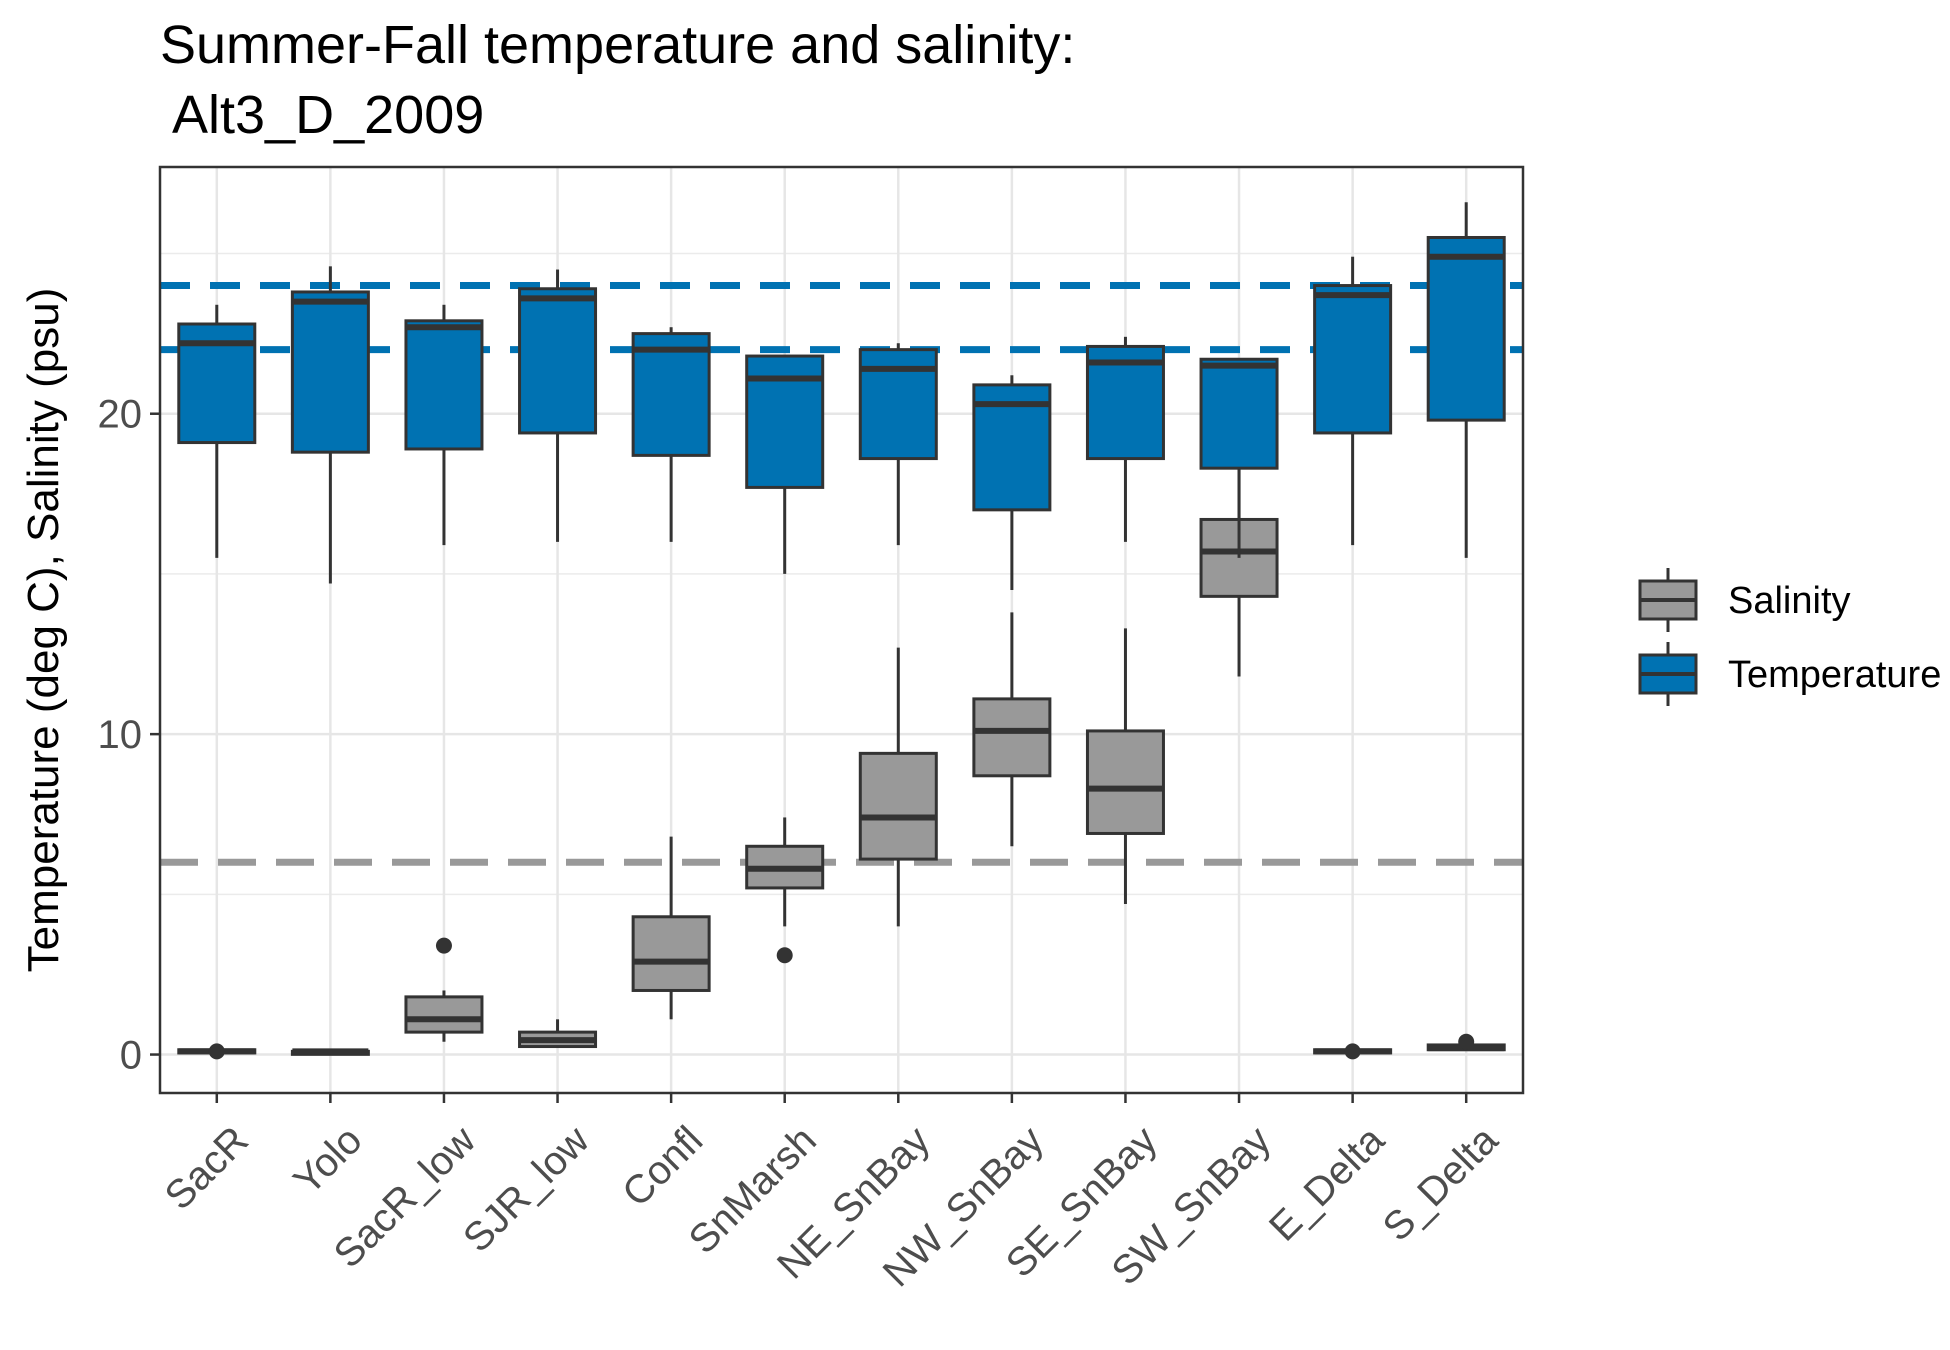 Image resolution: width=1950 pixels, height=1350 pixels. I want to click on y-axis-title: Temperature (deg C), Salinity (psu), so click(43, 630).